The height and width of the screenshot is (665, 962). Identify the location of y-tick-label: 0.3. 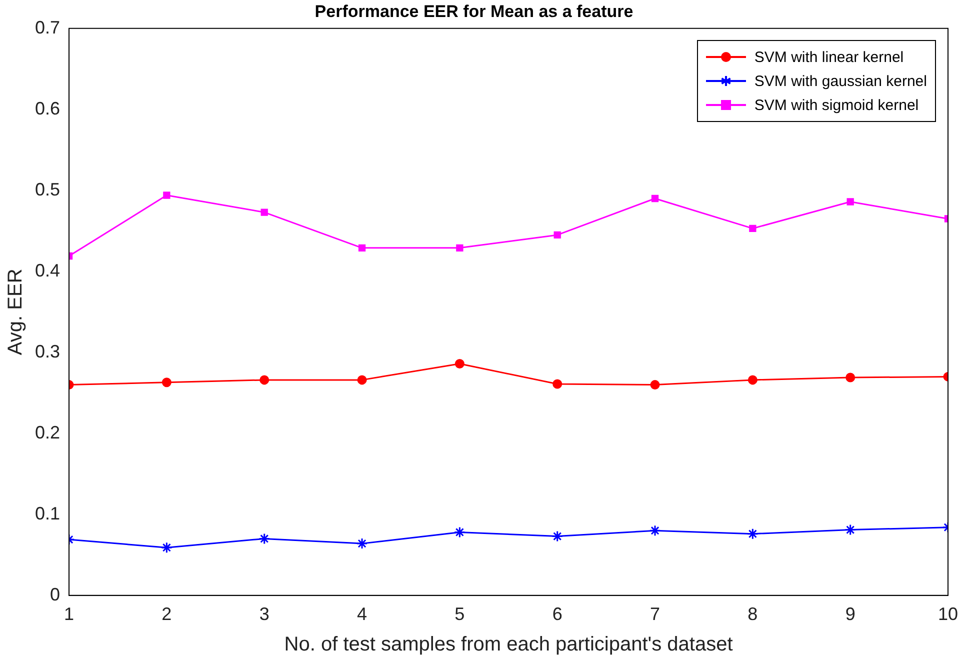
(47, 351).